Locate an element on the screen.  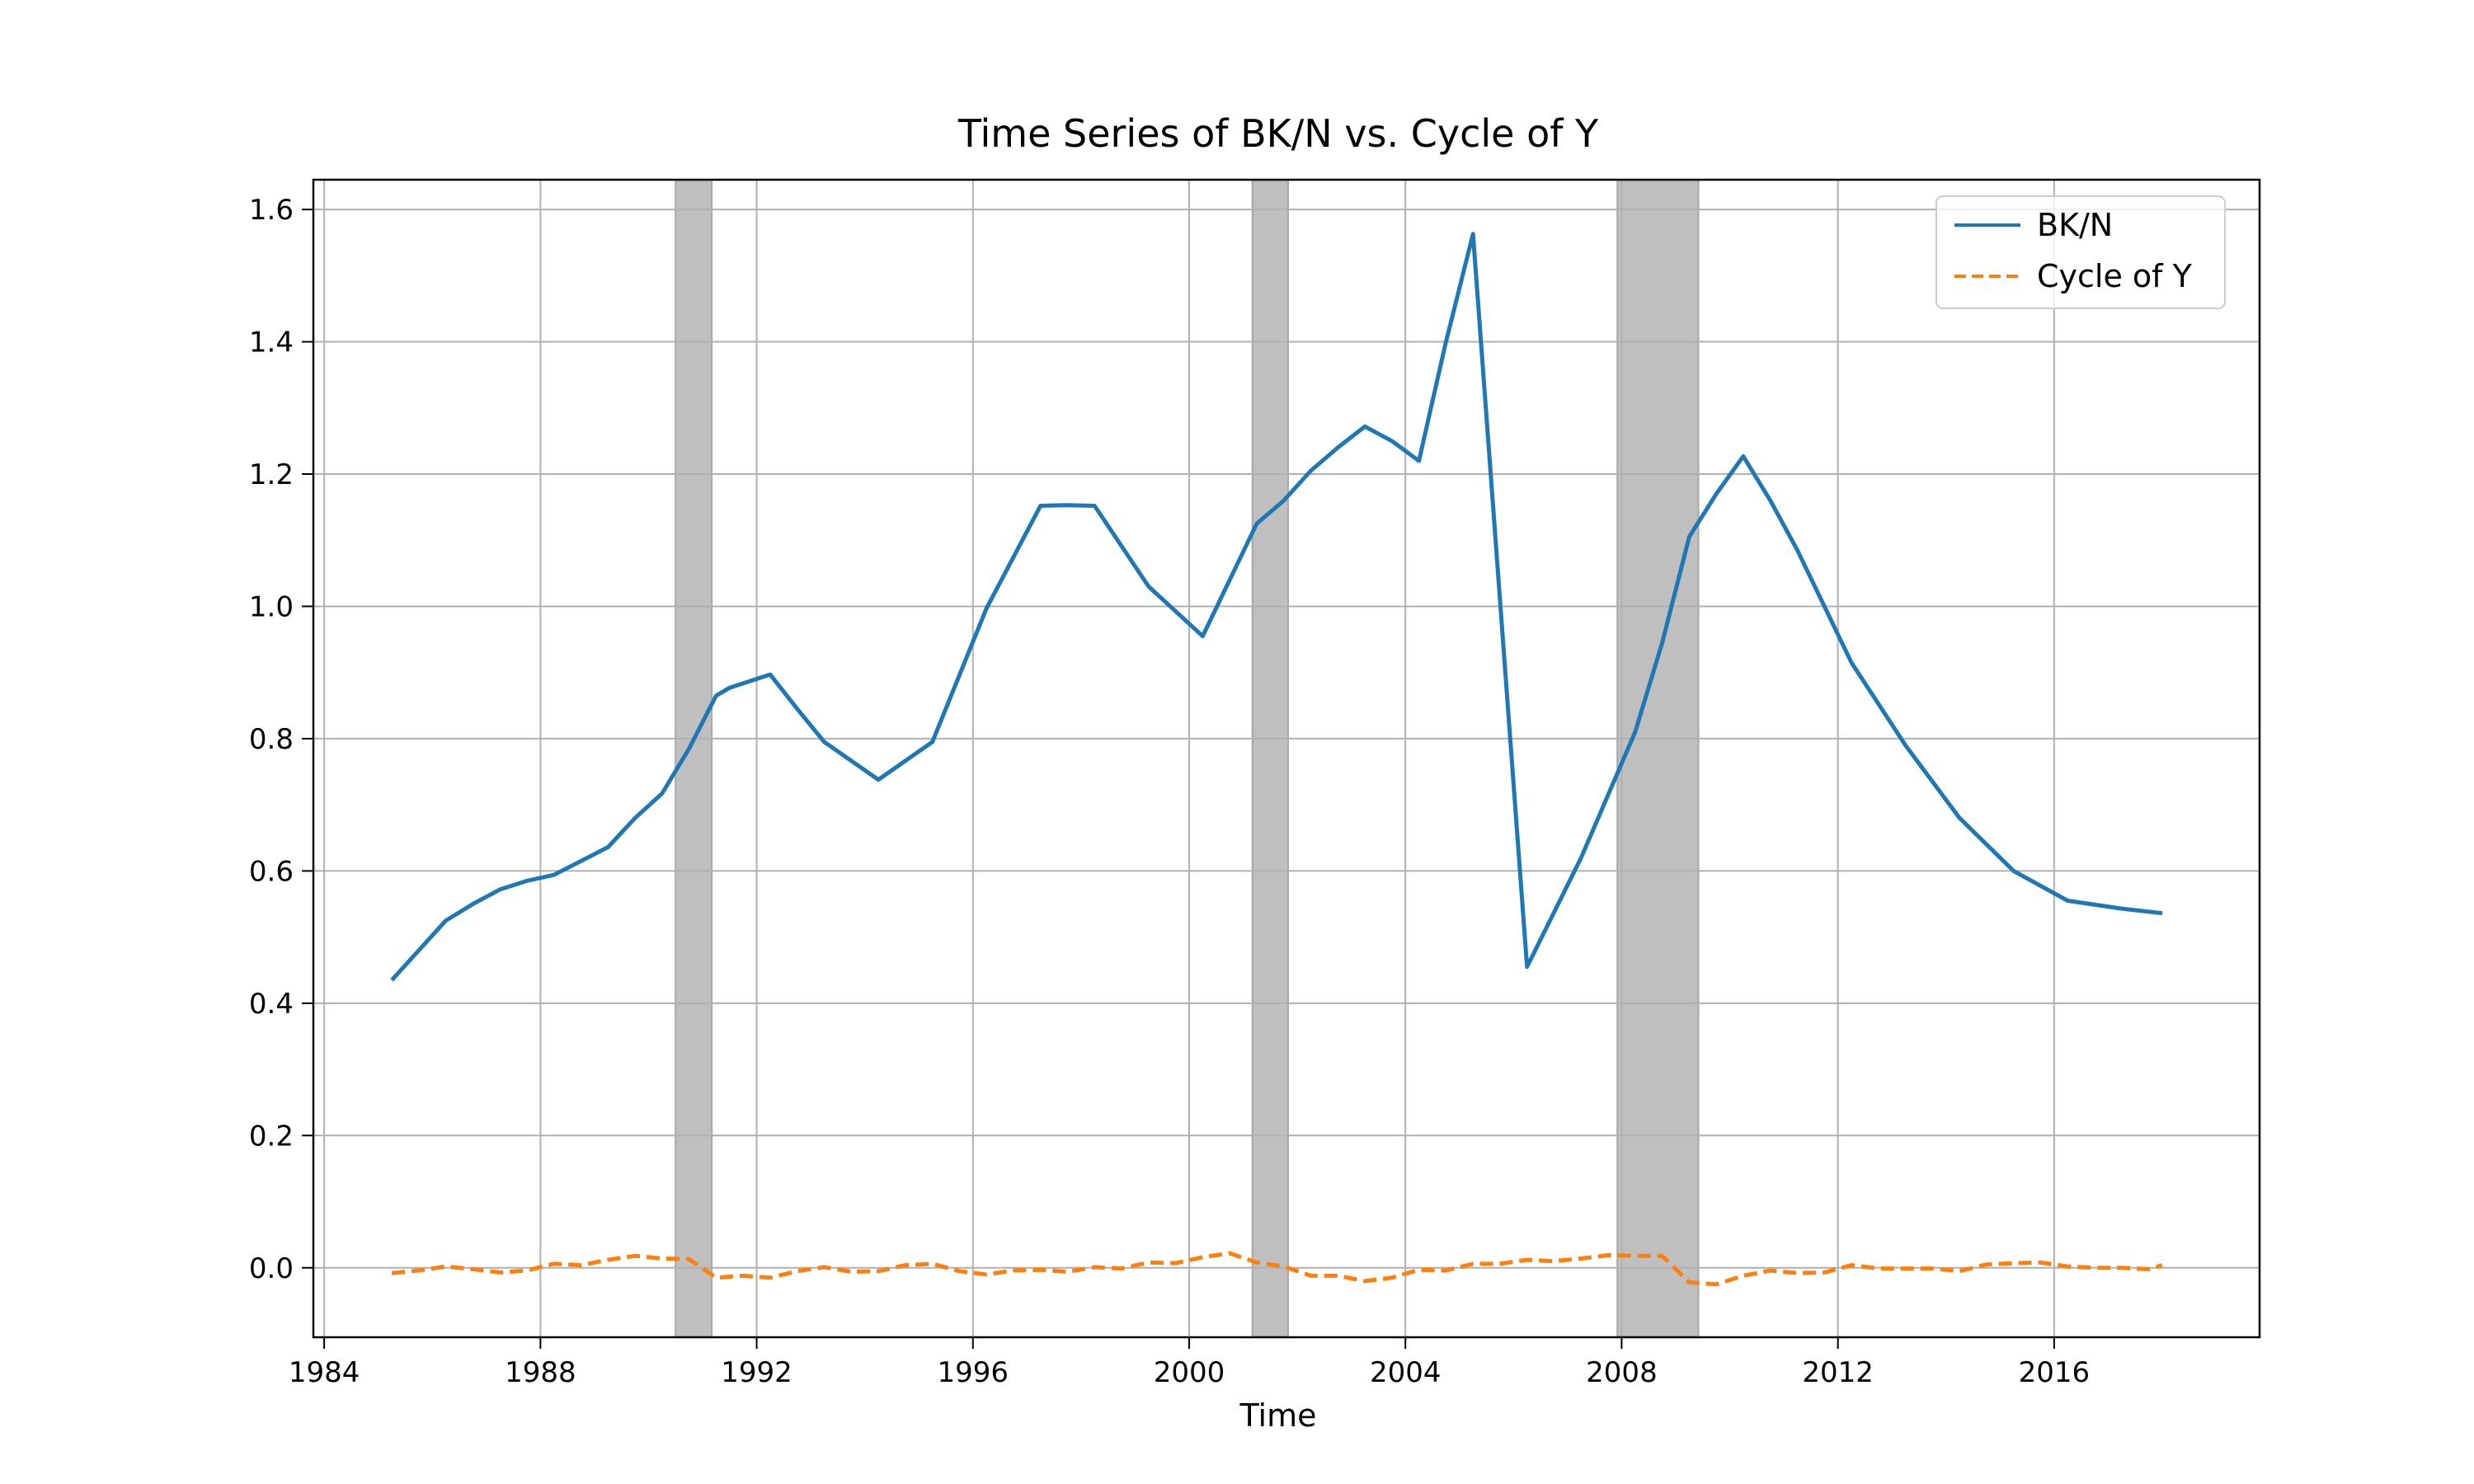
x-tick-label-6: 2008 is located at coordinates (1622, 1372).